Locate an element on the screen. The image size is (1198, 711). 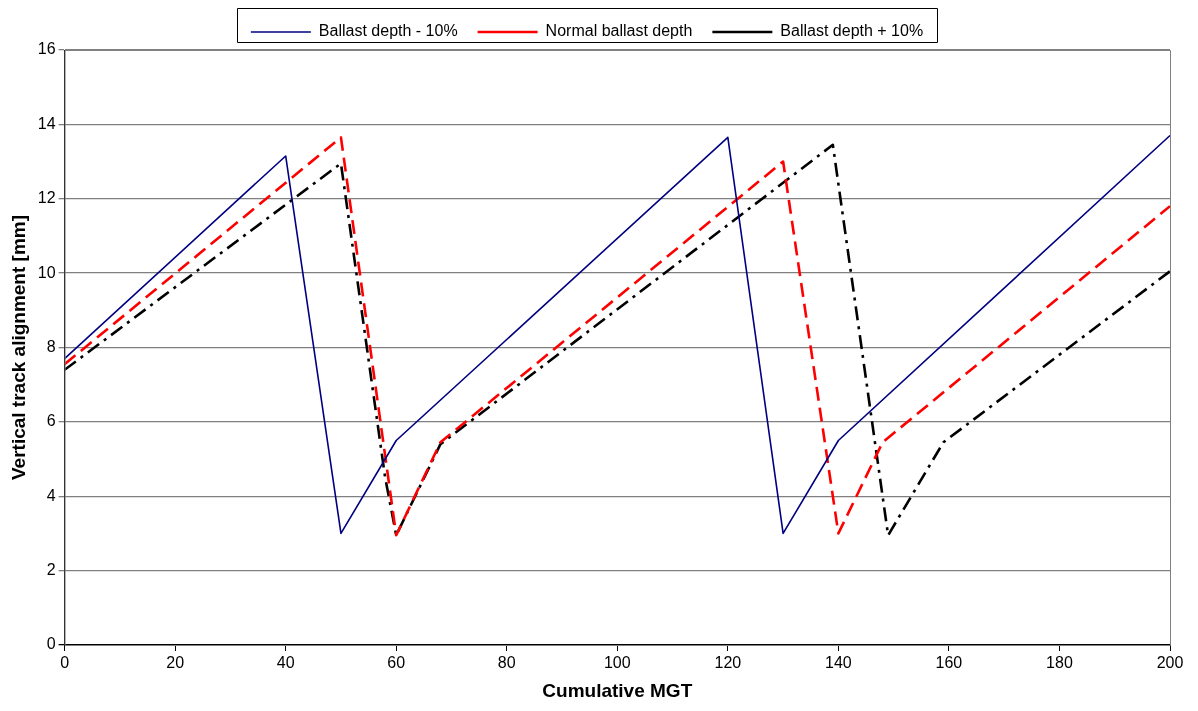
y-tick-label: 6 is located at coordinates (51, 421).